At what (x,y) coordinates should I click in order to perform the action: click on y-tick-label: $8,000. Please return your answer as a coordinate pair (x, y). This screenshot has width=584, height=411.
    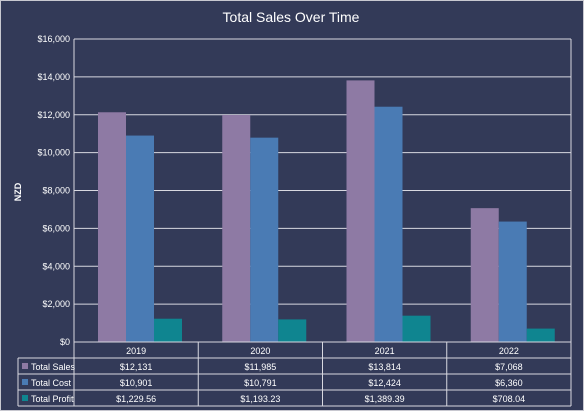
    Looking at the image, I should click on (56, 191).